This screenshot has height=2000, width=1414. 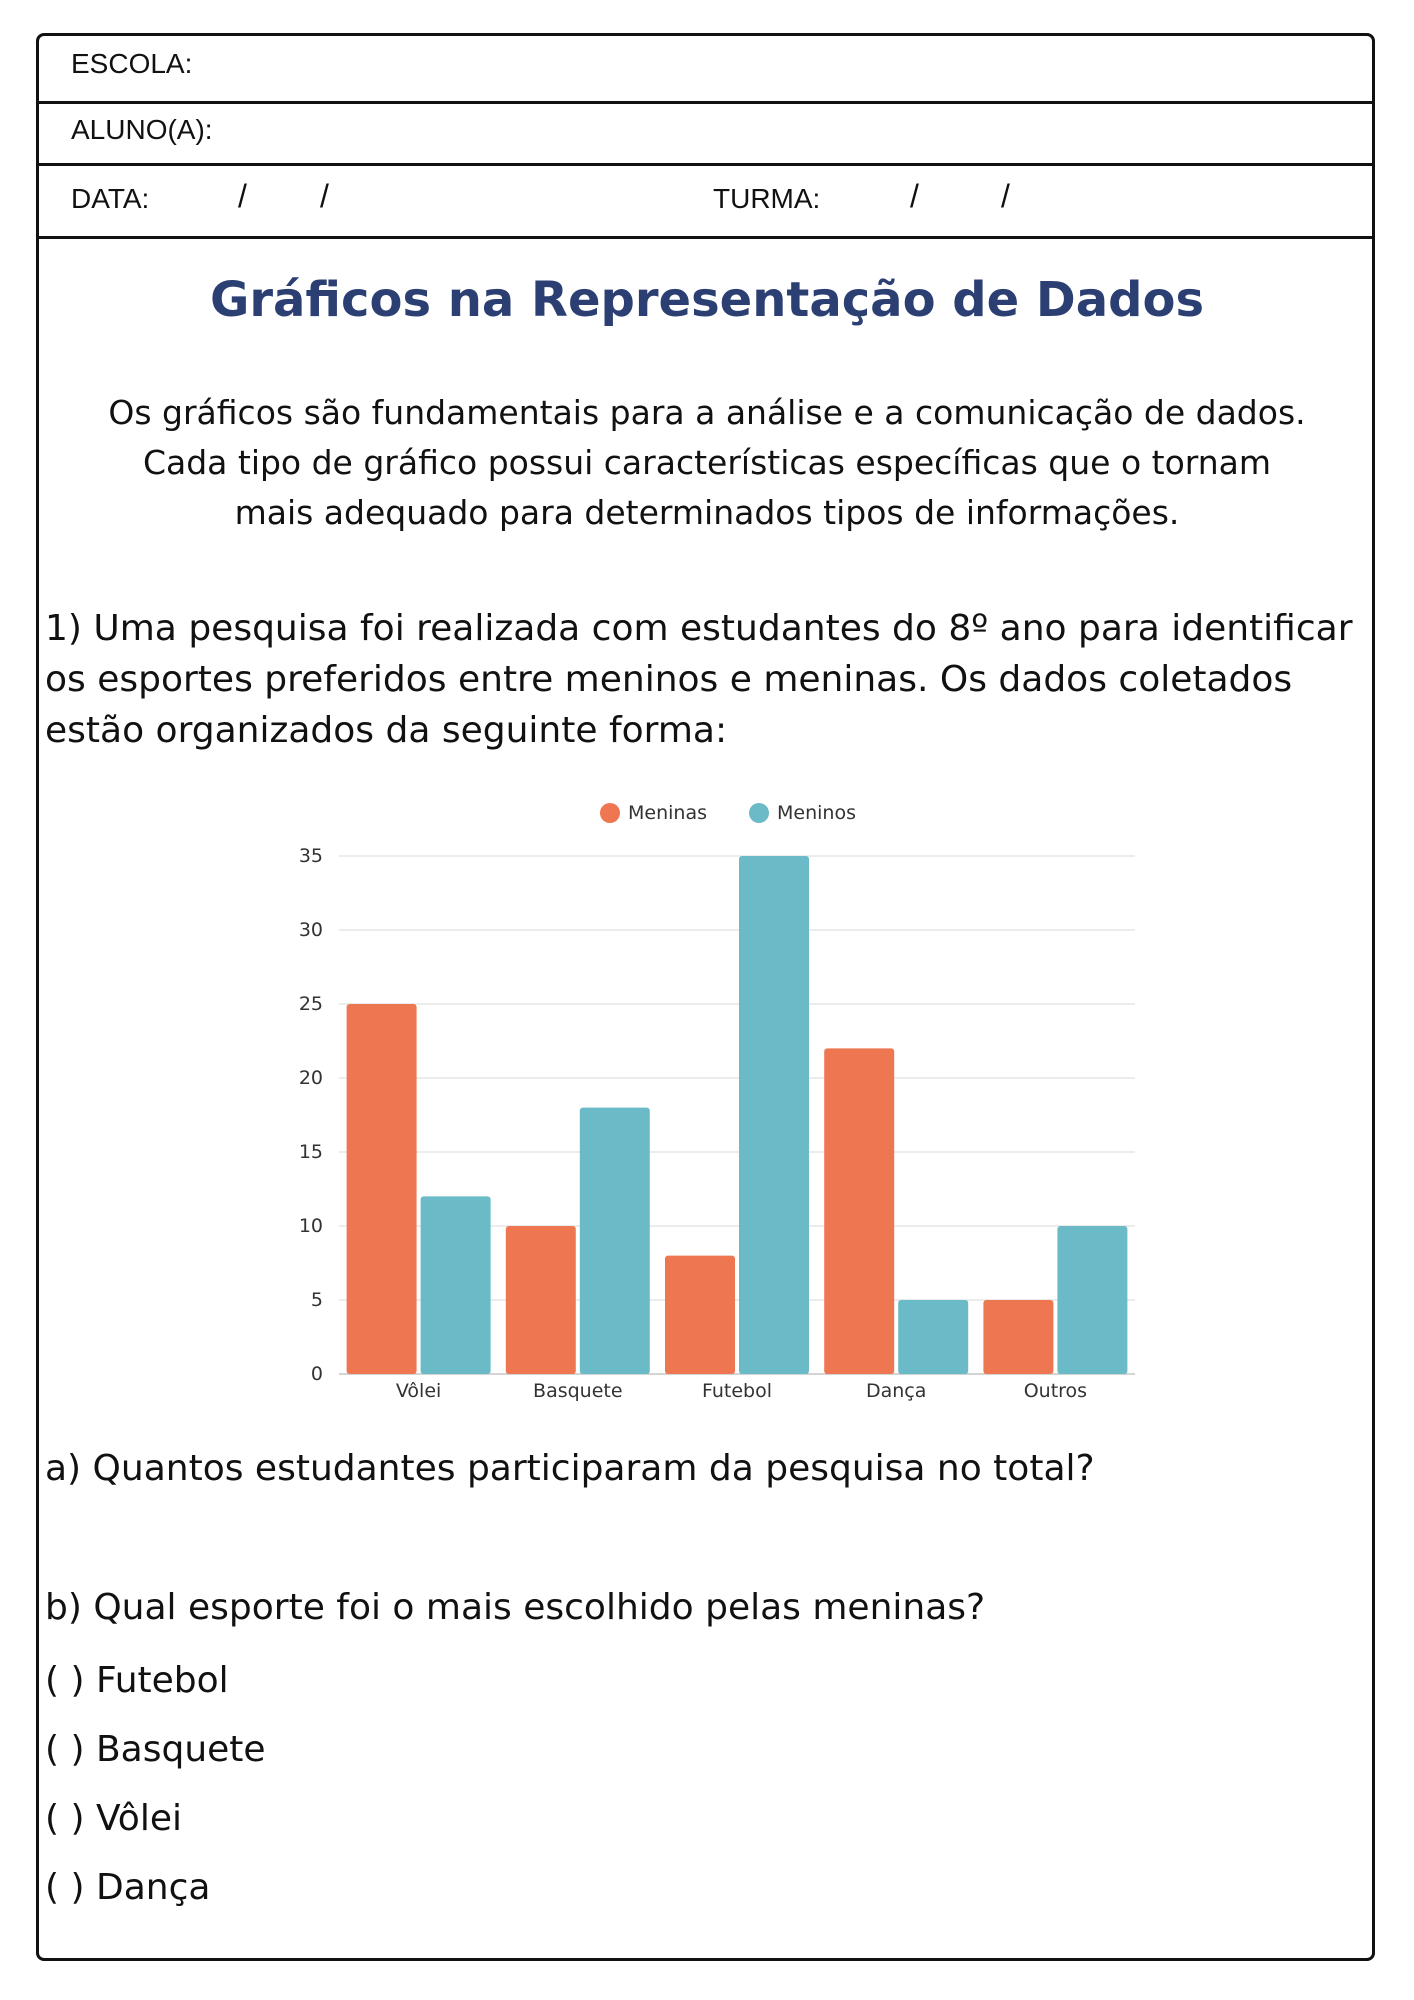 I want to click on date-slash-2: /, so click(x=324, y=196).